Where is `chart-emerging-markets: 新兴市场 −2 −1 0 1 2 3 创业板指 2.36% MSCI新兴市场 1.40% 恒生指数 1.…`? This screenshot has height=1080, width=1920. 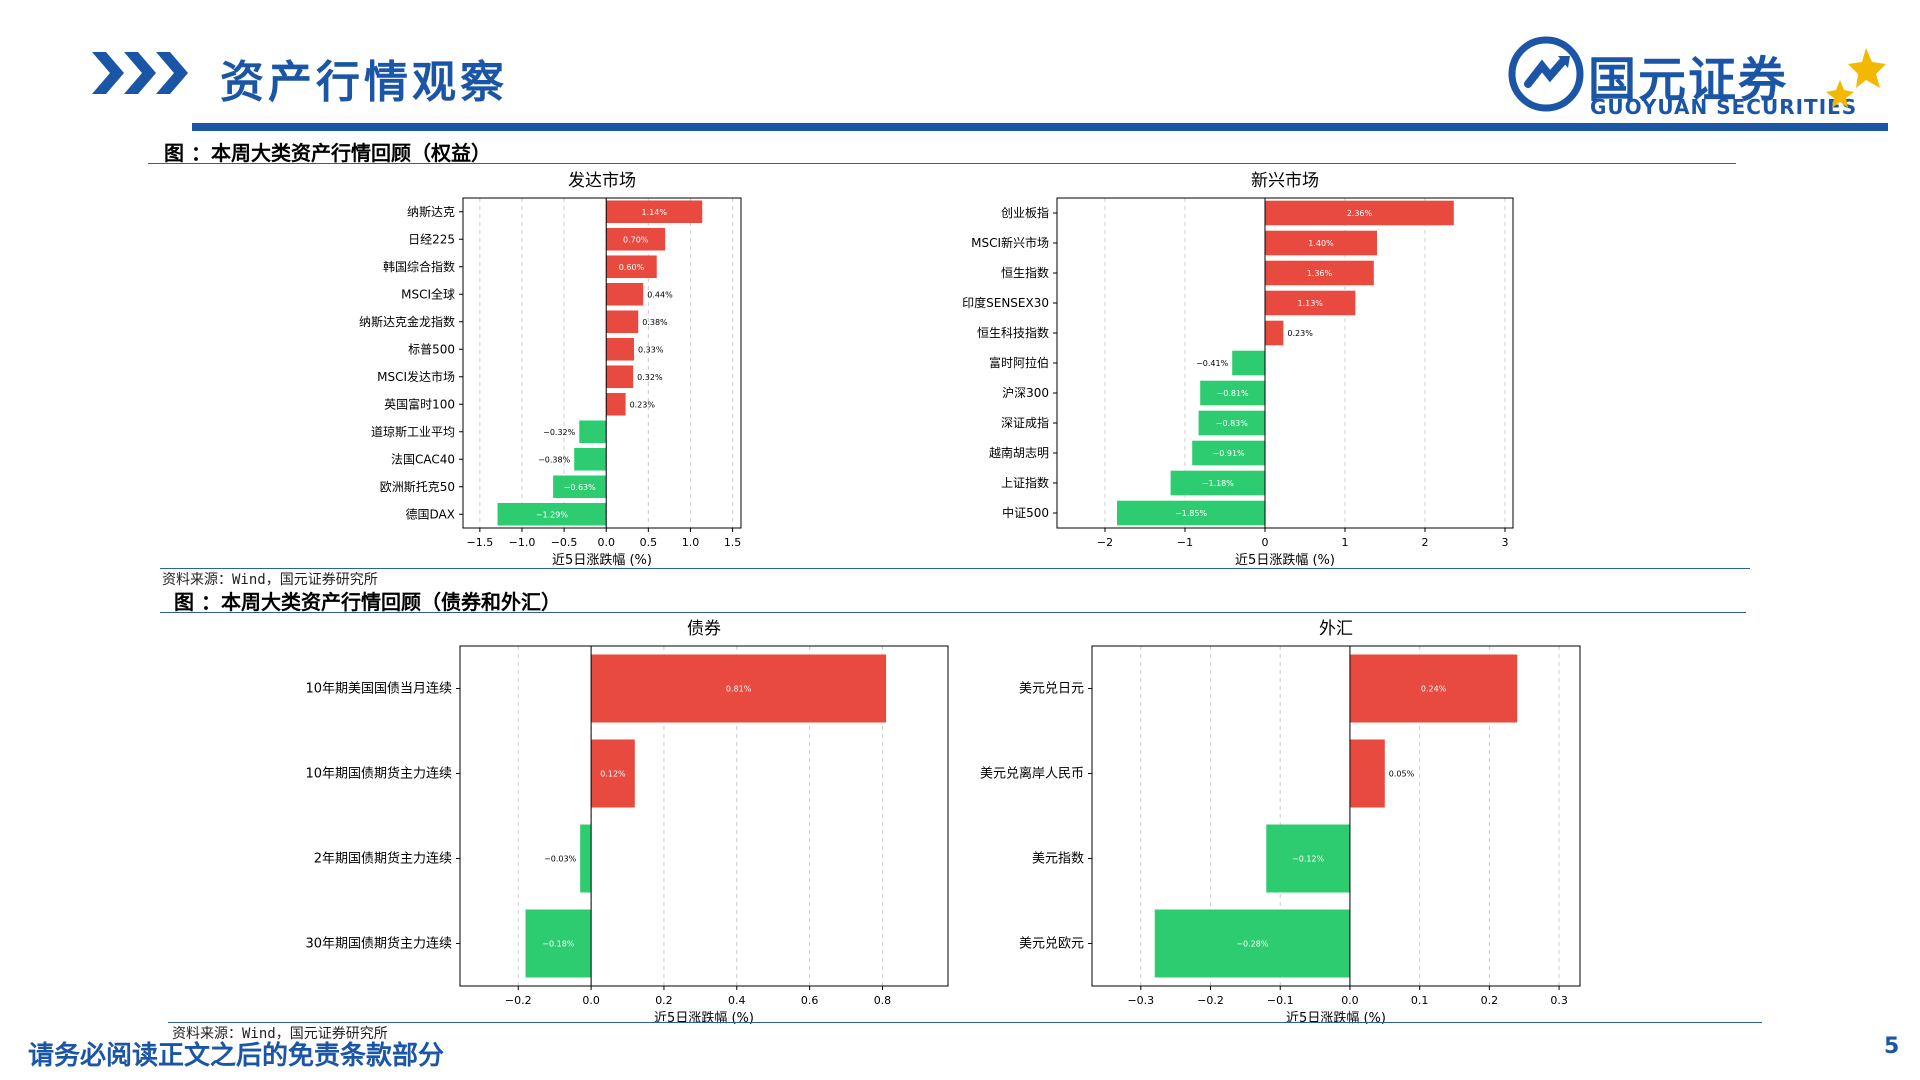 chart-emerging-markets: 新兴市场 −2 −1 0 1 2 3 创业板指 2.36% MSCI新兴市场 1.40% 恒生指数 1.… is located at coordinates (1238, 369).